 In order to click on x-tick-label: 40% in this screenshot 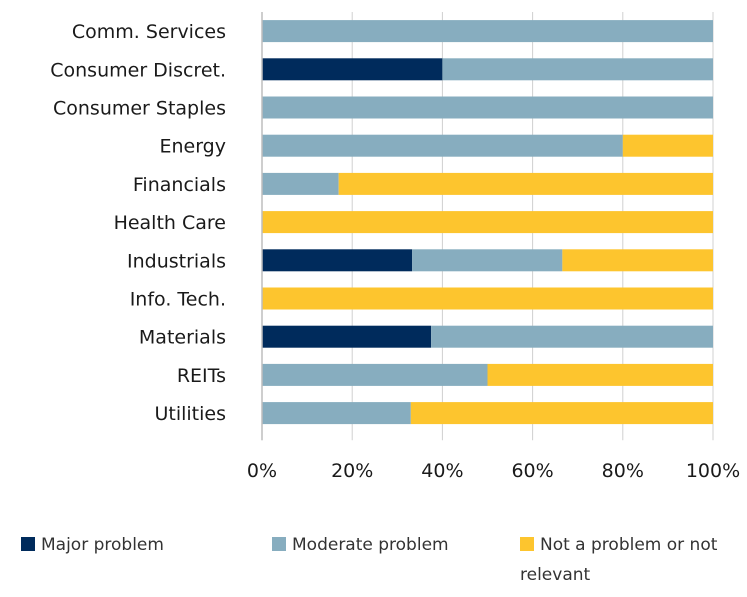, I will do `click(442, 471)`.